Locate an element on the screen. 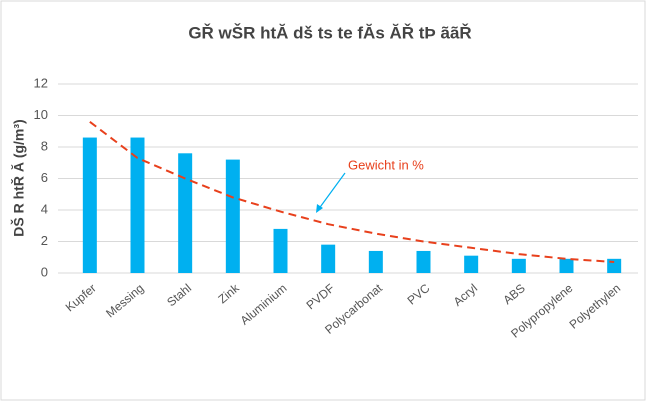 The width and height of the screenshot is (646, 401). y-tick-label: 12 is located at coordinates (41, 82).